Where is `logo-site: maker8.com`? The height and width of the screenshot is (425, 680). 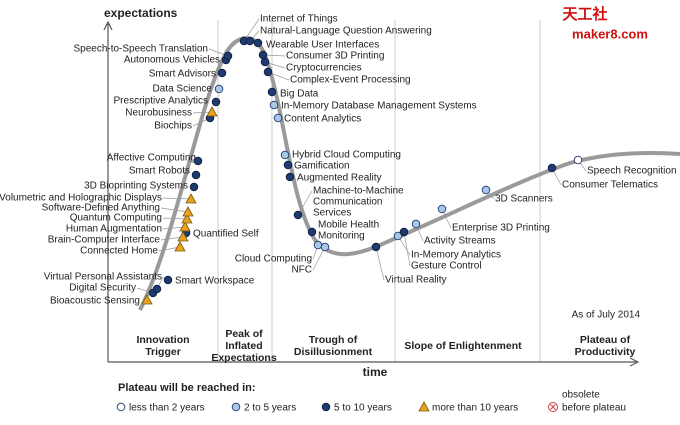
logo-site: maker8.com is located at coordinates (610, 33).